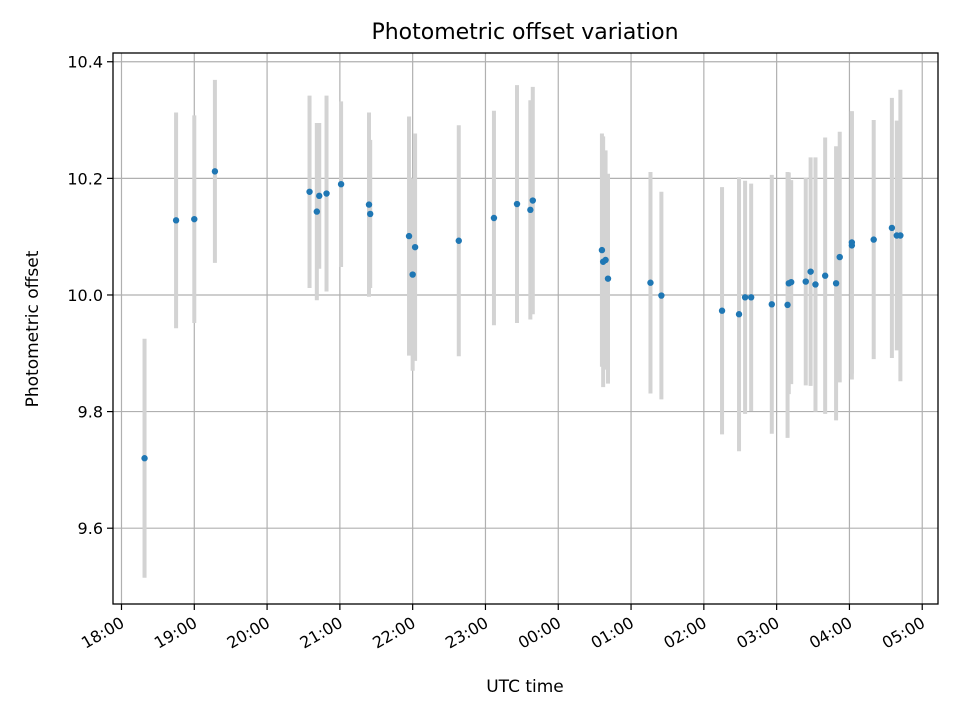 The height and width of the screenshot is (720, 960). Describe the element at coordinates (33, 328) in the screenshot. I see `y-axis-label: Photometric offset` at that location.